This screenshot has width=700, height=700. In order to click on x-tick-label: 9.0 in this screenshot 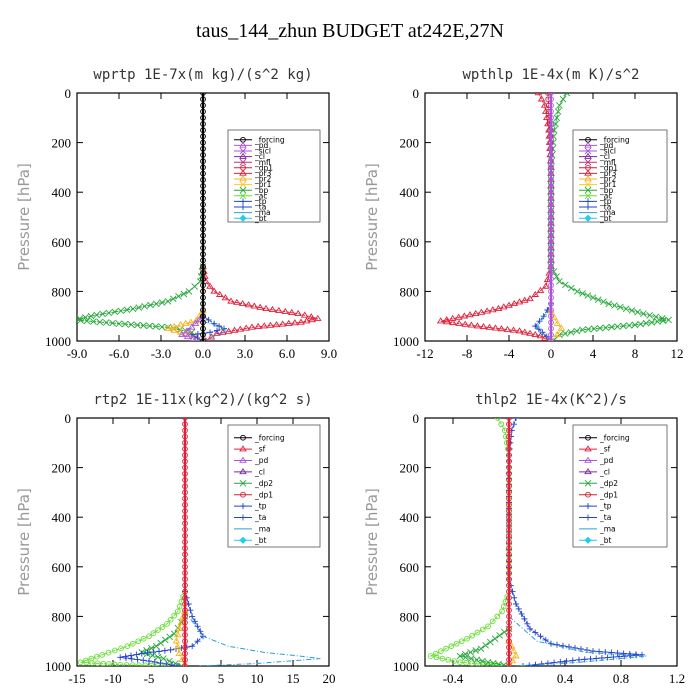, I will do `click(329, 353)`.